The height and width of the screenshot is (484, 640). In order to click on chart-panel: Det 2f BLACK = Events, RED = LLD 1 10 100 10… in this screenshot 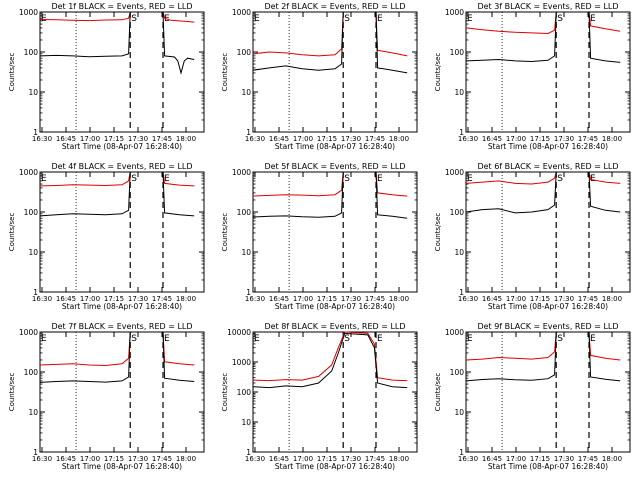, I will do `click(319, 76)`.